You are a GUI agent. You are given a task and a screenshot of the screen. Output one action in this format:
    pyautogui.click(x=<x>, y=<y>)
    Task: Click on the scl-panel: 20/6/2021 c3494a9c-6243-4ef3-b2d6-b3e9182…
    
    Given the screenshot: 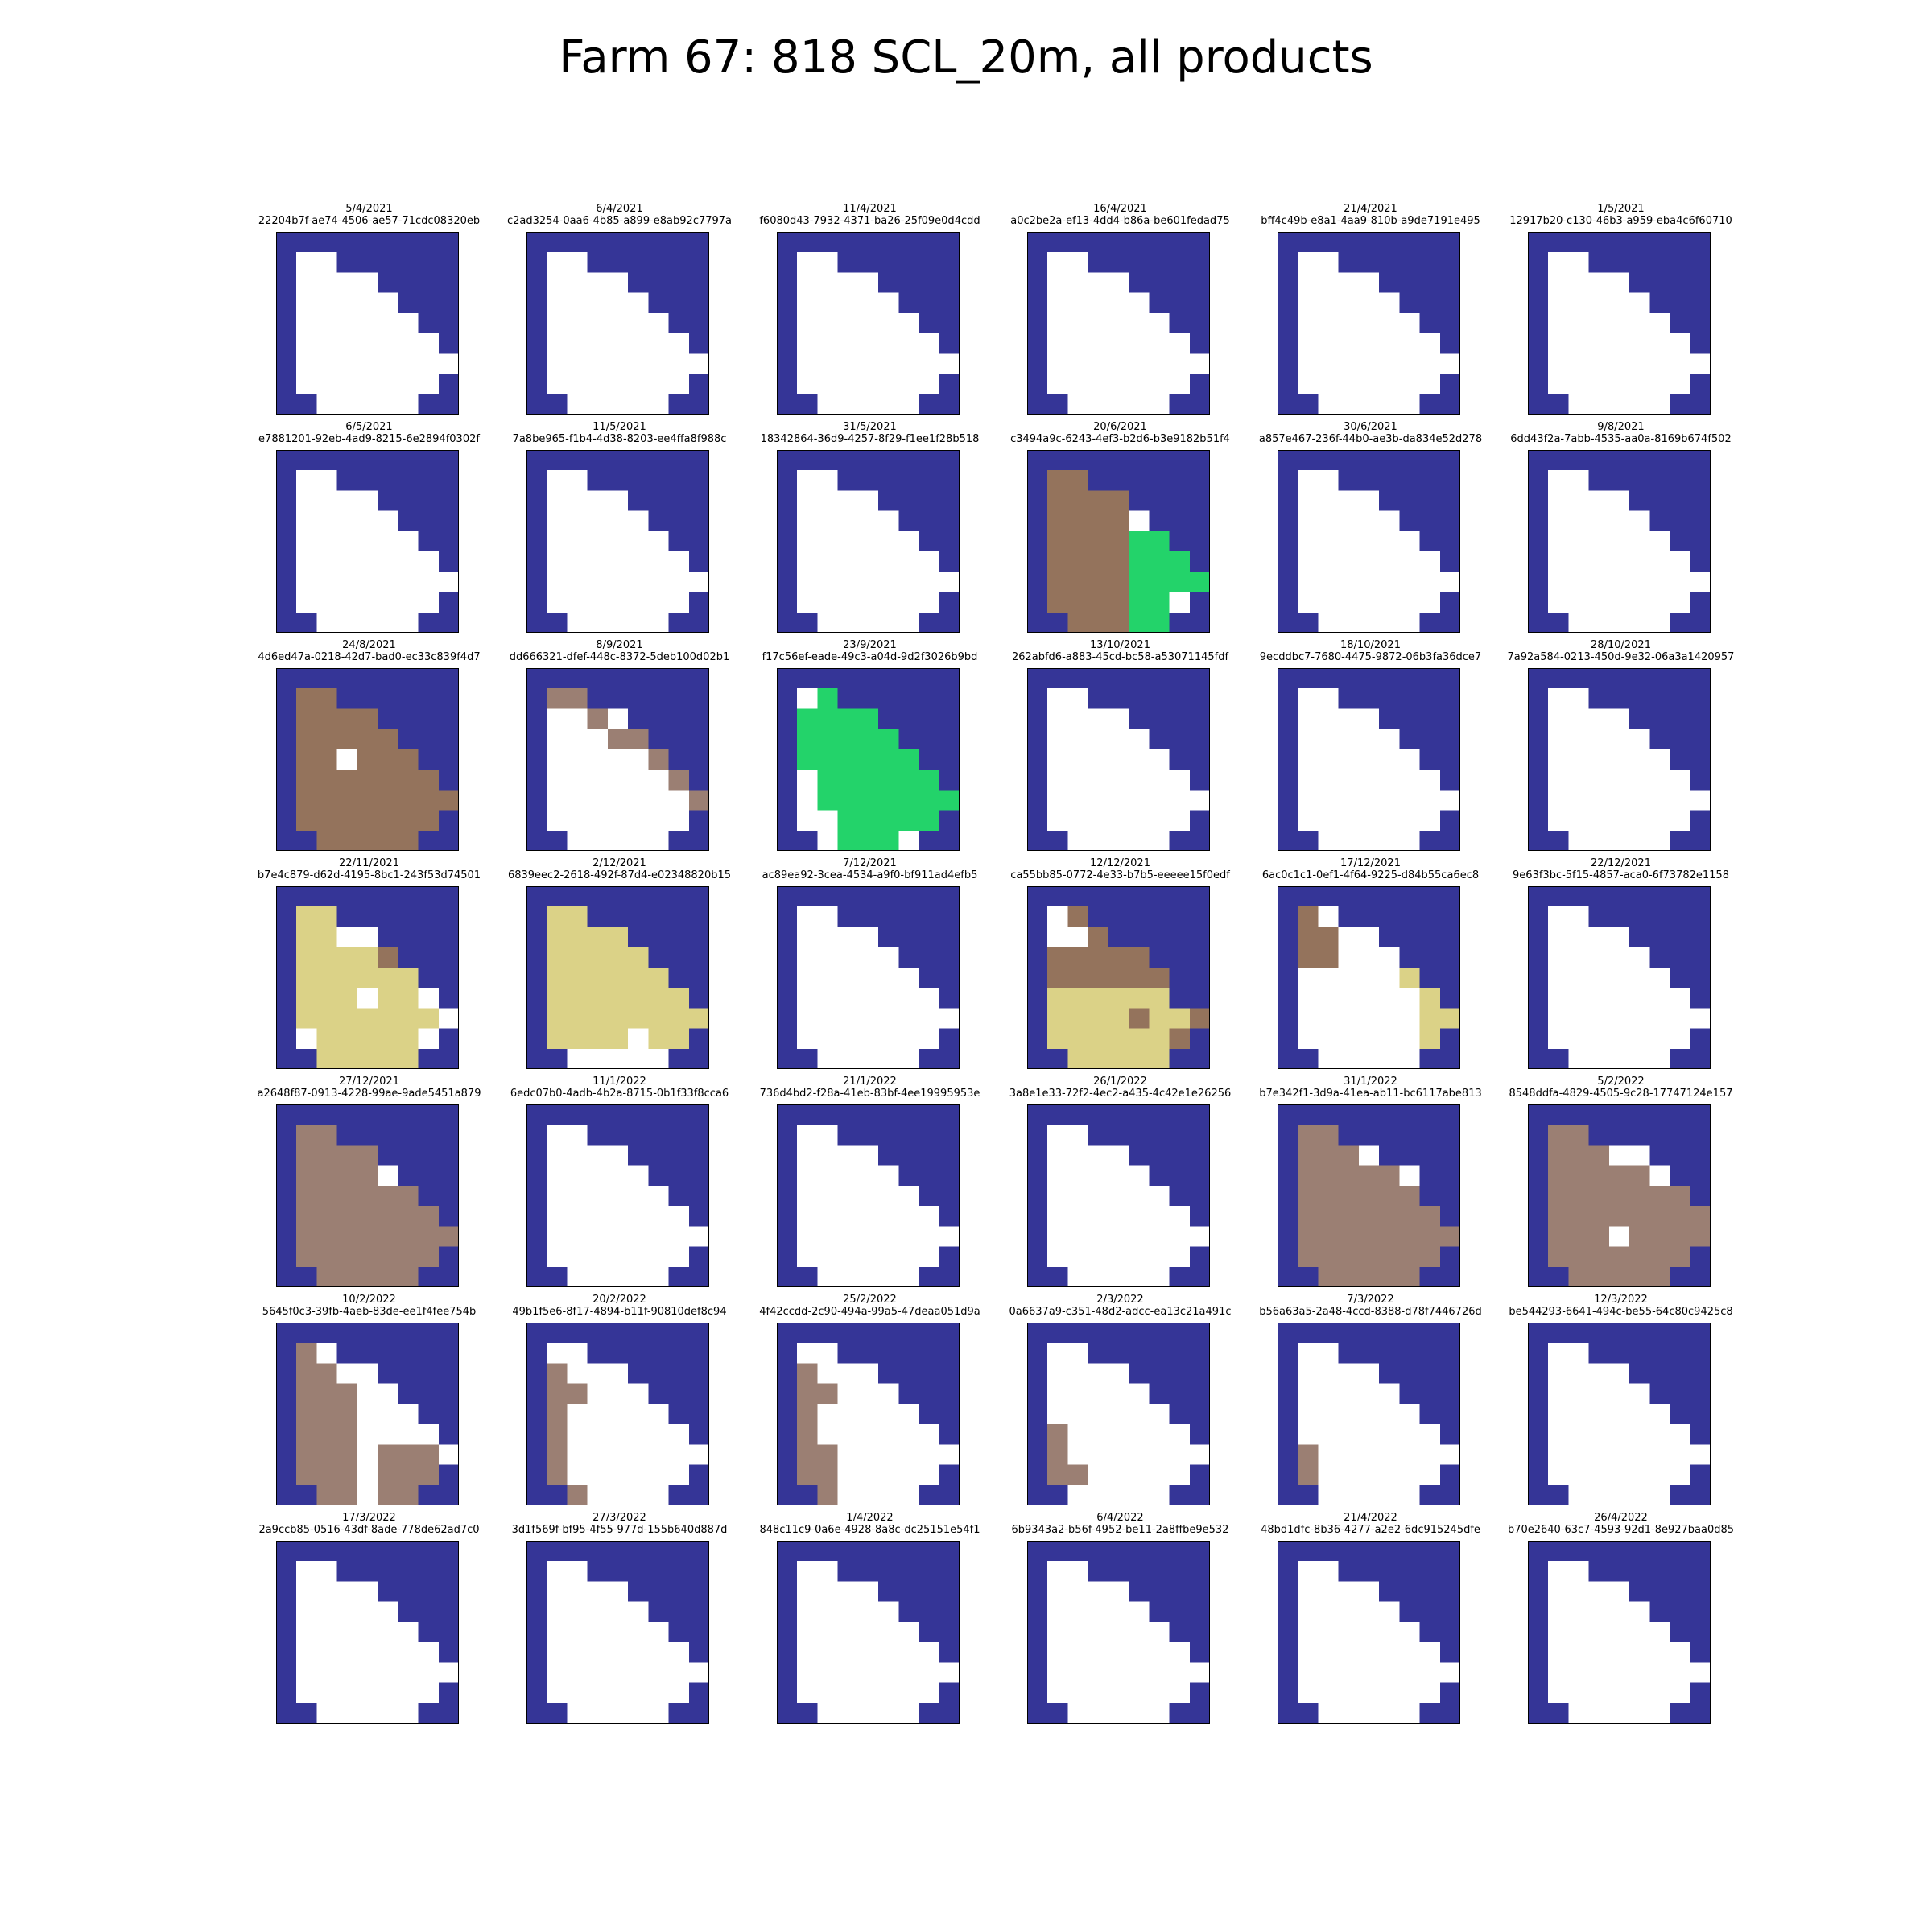 What is the action you would take?
    pyautogui.click(x=1120, y=527)
    